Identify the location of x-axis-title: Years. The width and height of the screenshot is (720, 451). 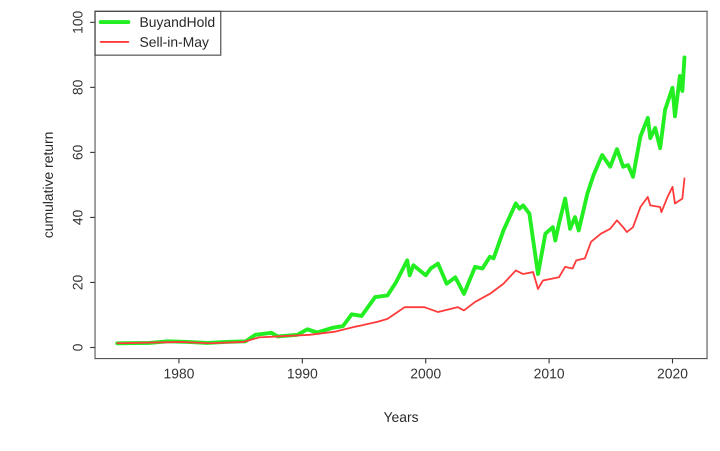
(401, 417).